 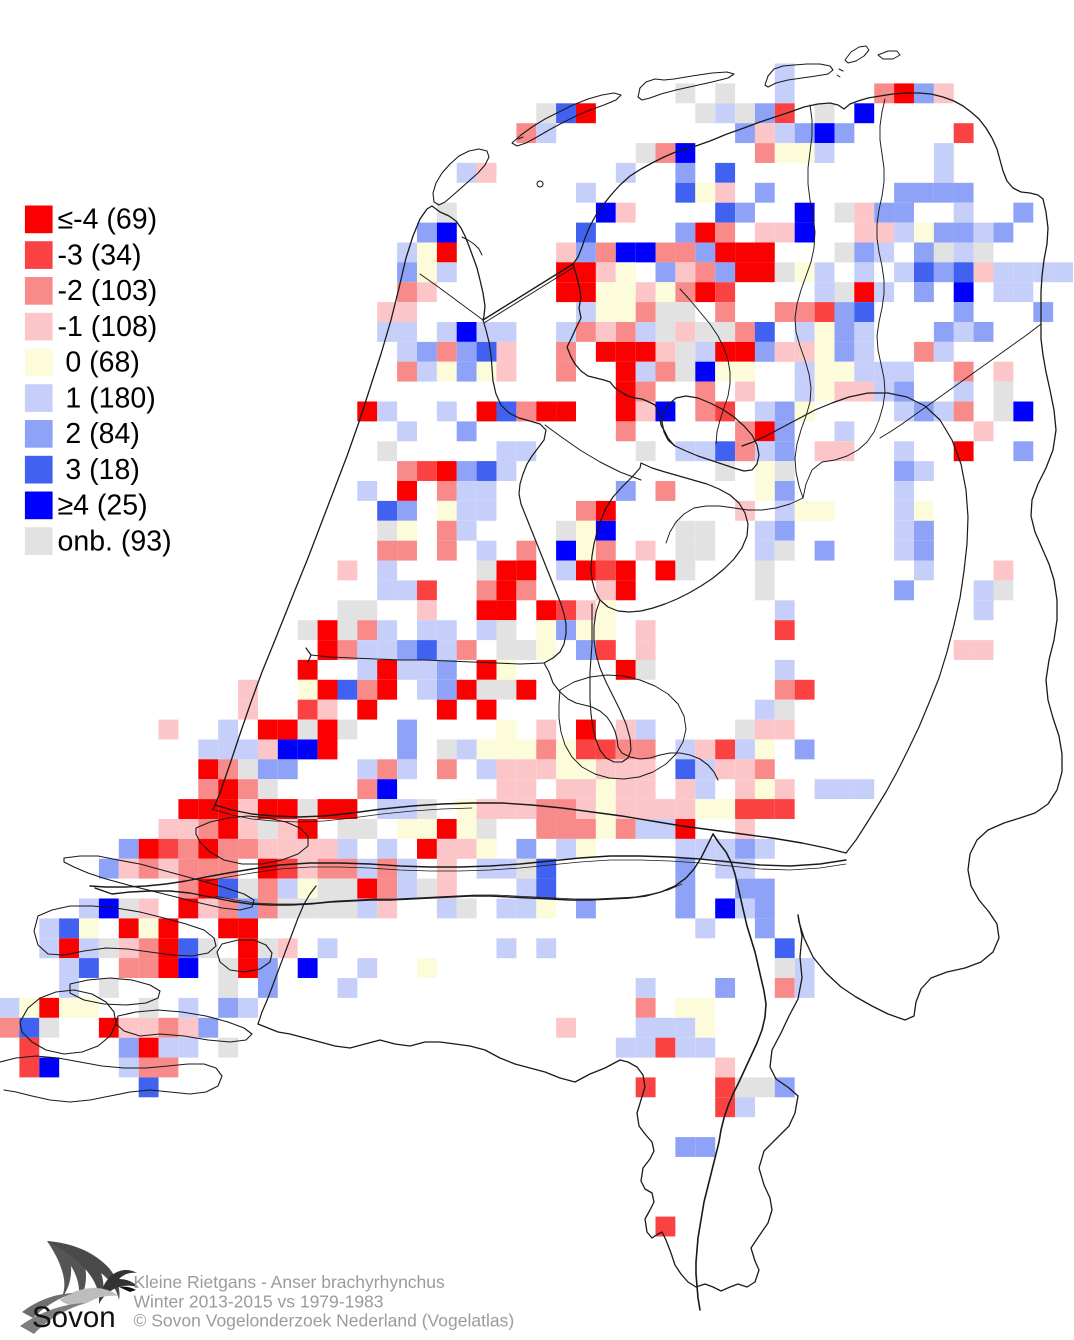 What do you see at coordinates (290, 1282) in the screenshot?
I see `svg-text:Kleine Rietgans - Anser brachy: Kleine Rietgans - Anser brachyrhynchus` at bounding box center [290, 1282].